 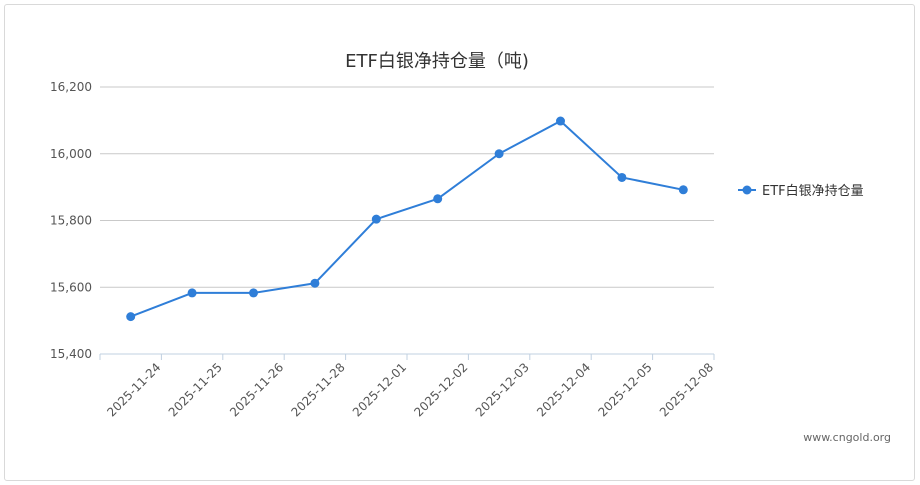 I want to click on x-tick-label: 2025-12-03, so click(x=502, y=389).